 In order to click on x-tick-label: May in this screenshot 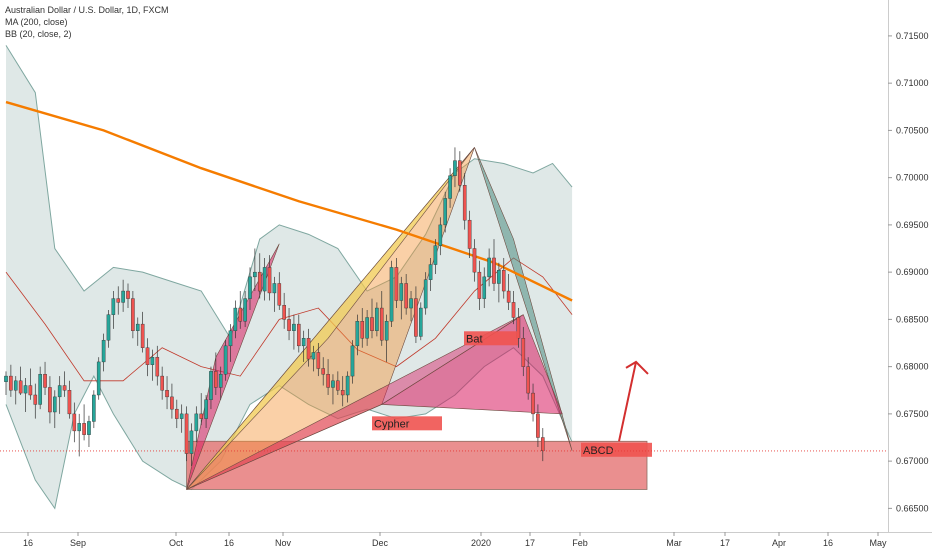, I will do `click(878, 543)`.